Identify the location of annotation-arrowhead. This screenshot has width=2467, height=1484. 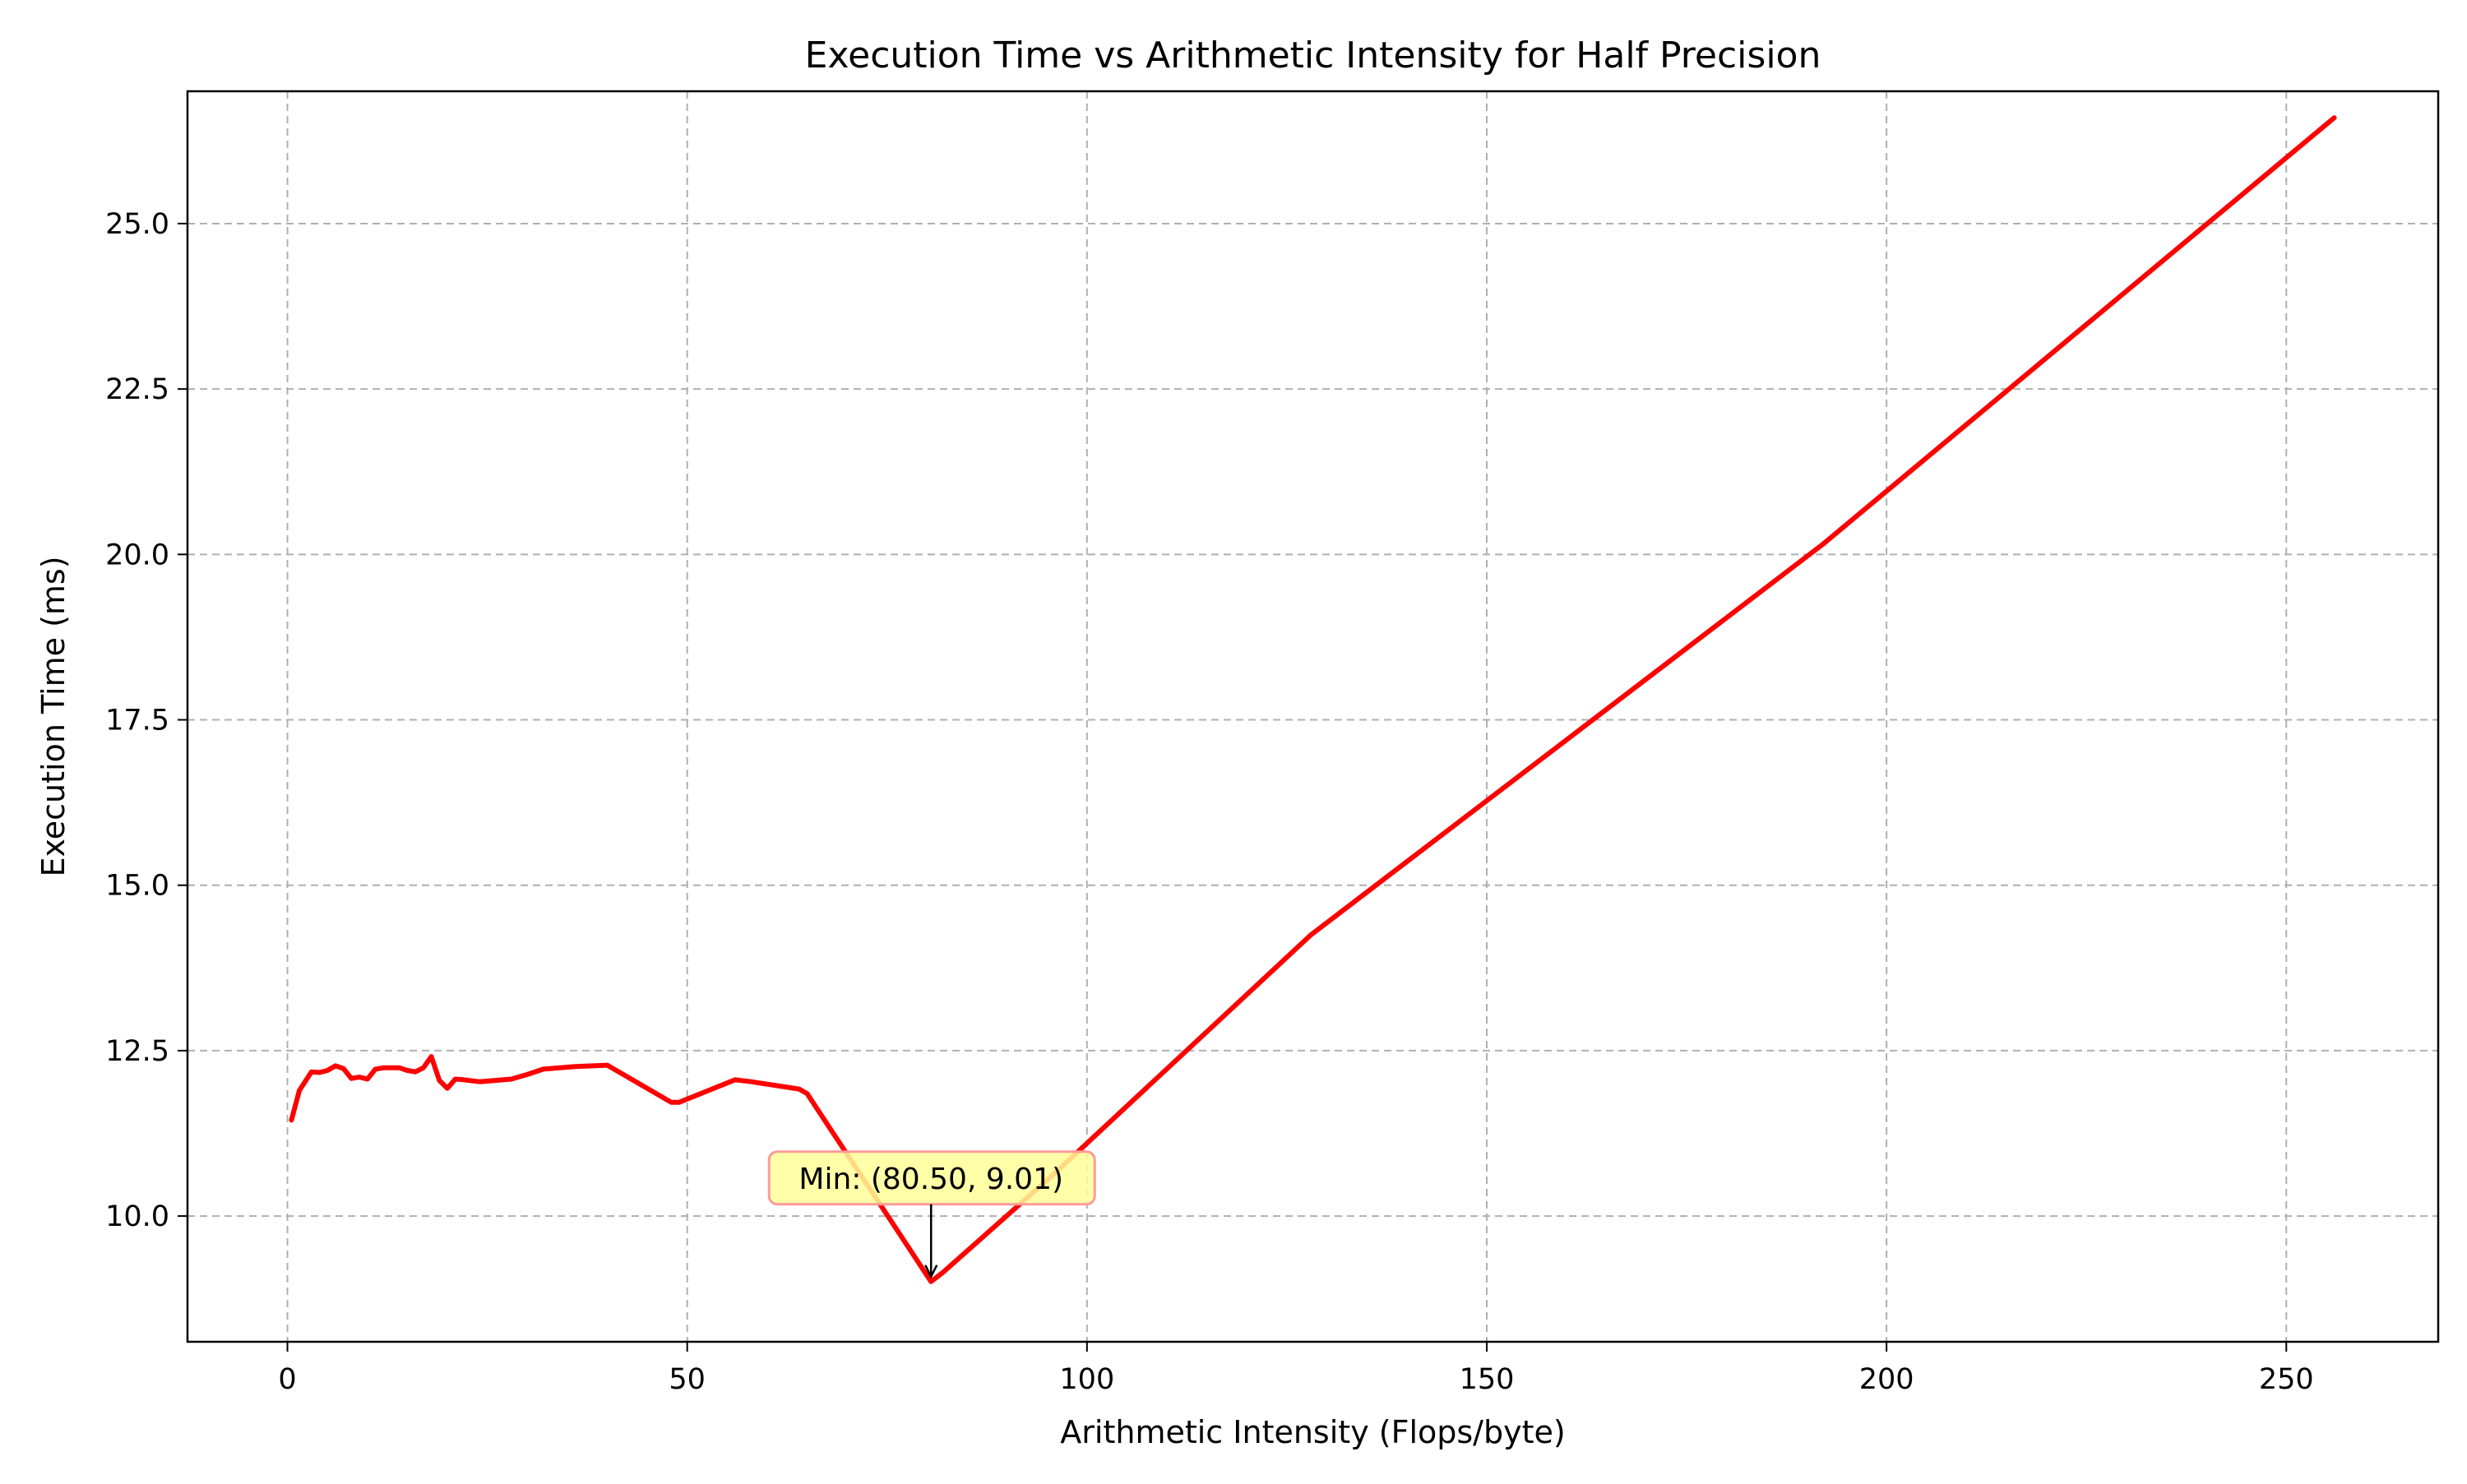
(931, 1271).